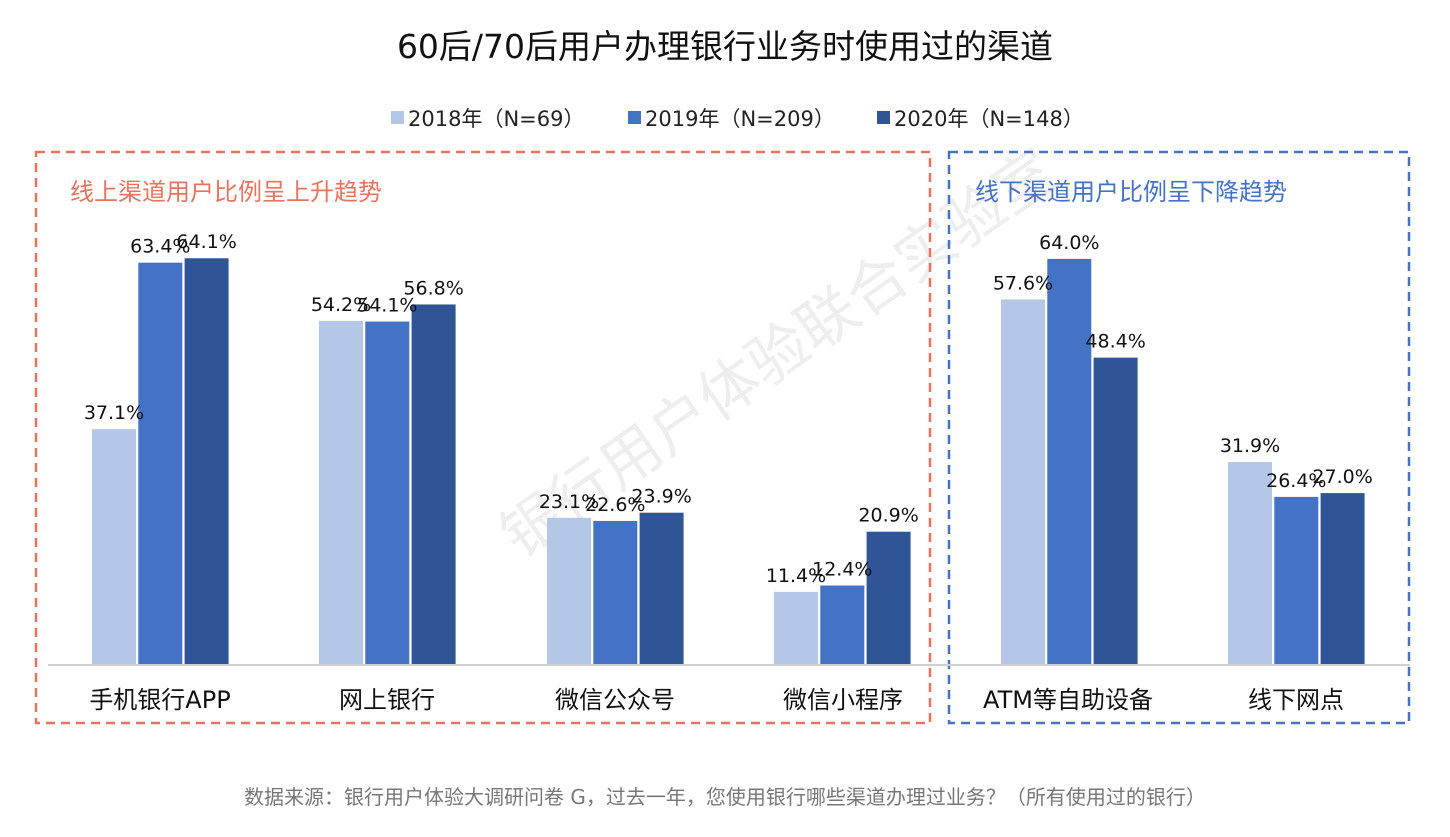 This screenshot has height=837, width=1450. Describe the element at coordinates (160, 463) in the screenshot. I see `bar-mobile-app-2019` at that location.